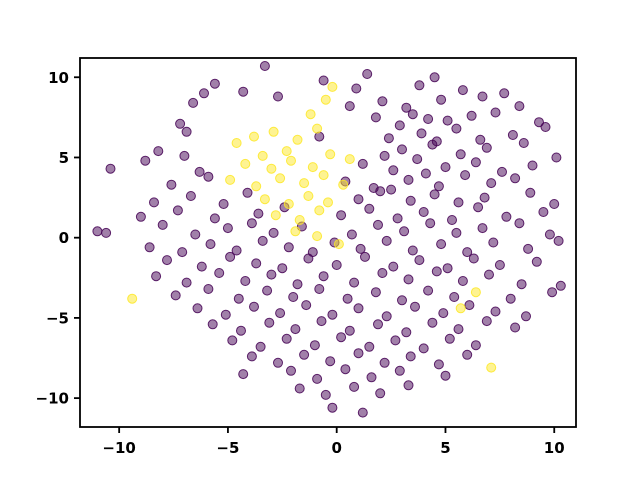 This screenshot has width=640, height=480. What do you see at coordinates (58, 78) in the screenshot?
I see `y-tick-label: 10` at bounding box center [58, 78].